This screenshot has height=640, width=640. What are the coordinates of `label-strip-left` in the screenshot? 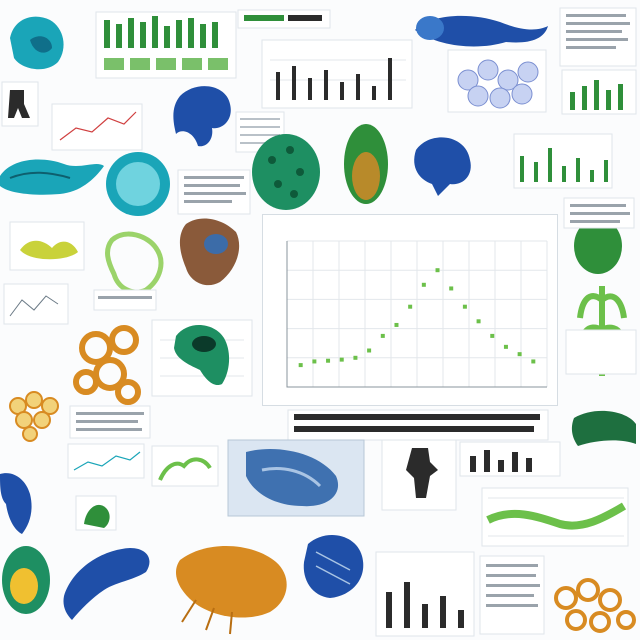 It's located at (125, 300).